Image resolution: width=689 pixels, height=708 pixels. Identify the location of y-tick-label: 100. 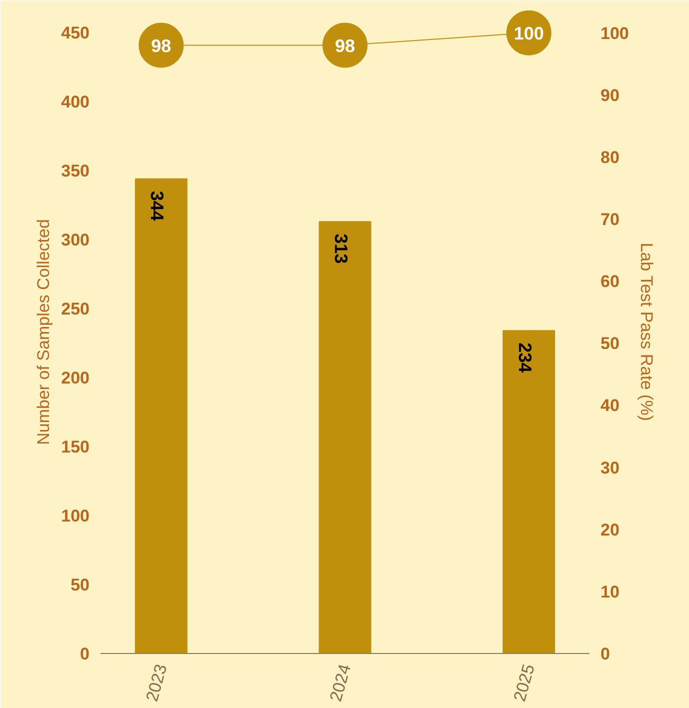
(75, 516).